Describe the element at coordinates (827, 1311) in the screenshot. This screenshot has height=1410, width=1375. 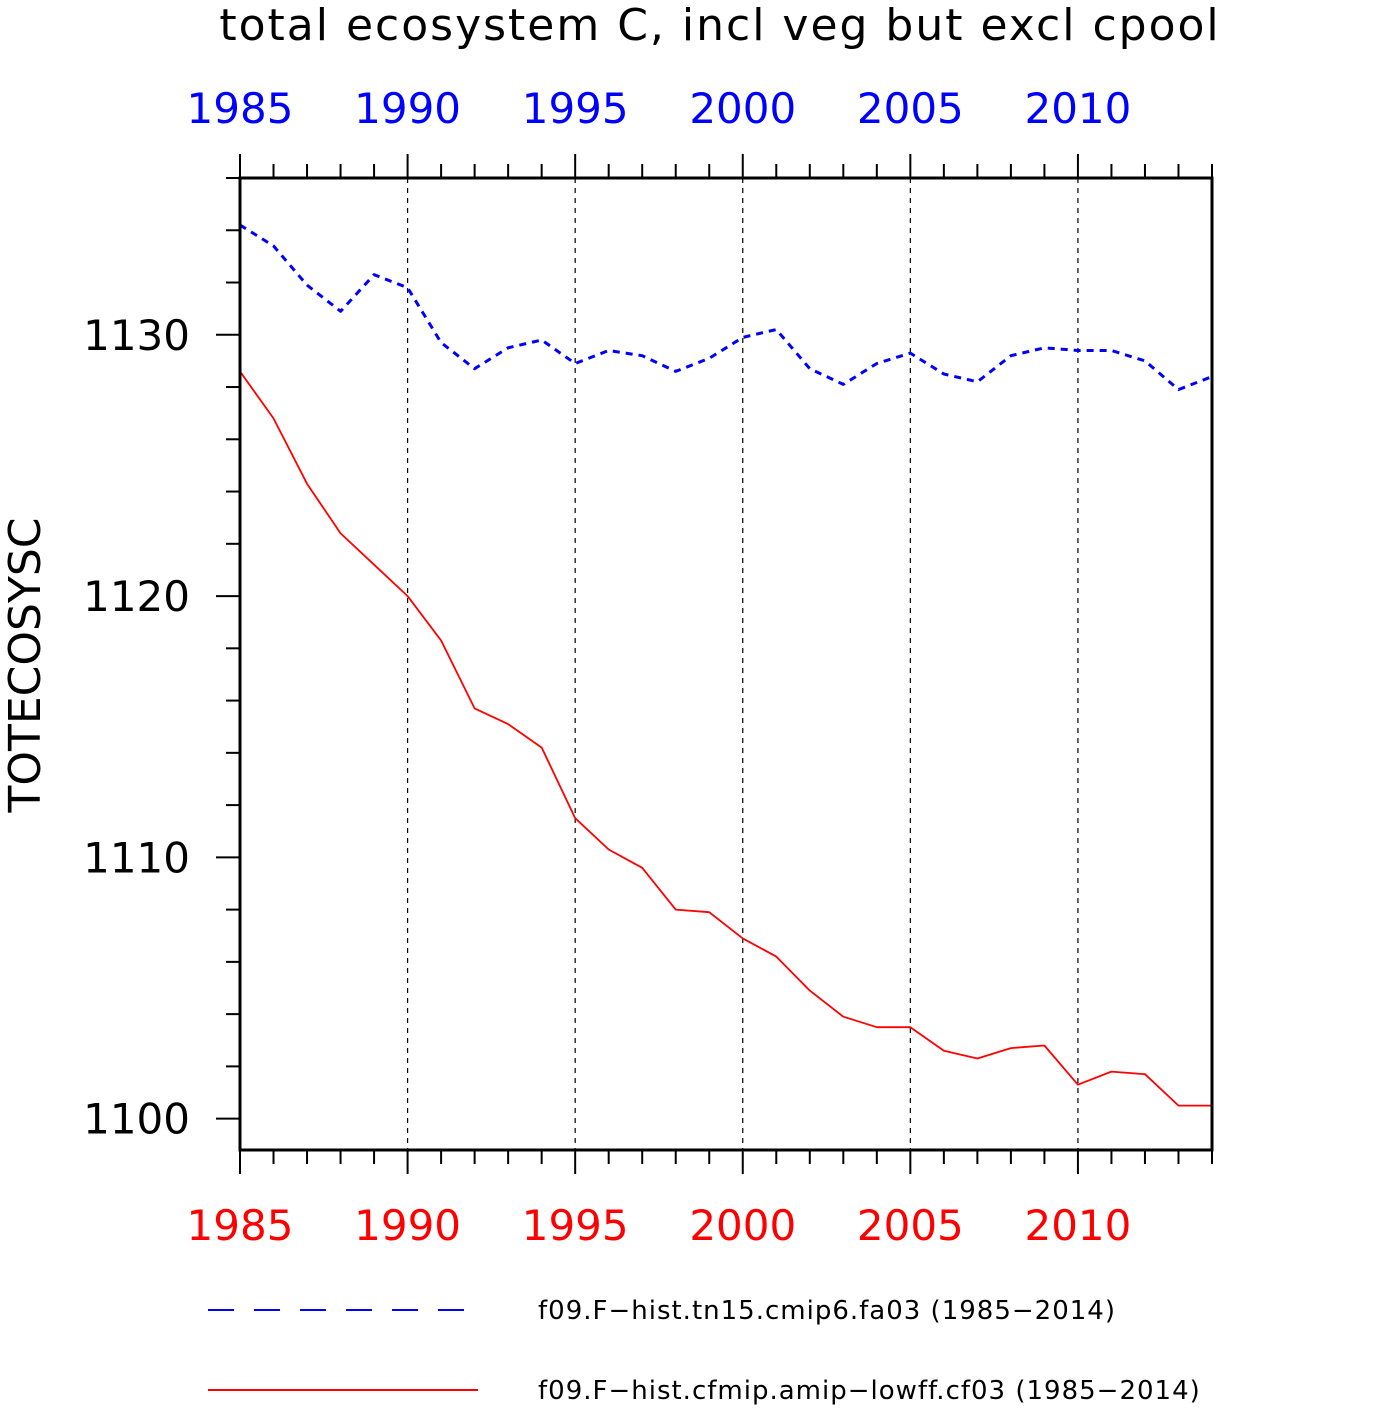
I see `legend-label-1: f09.F−hist.tn15.cmip6.fa03 (1985−2014)` at that location.